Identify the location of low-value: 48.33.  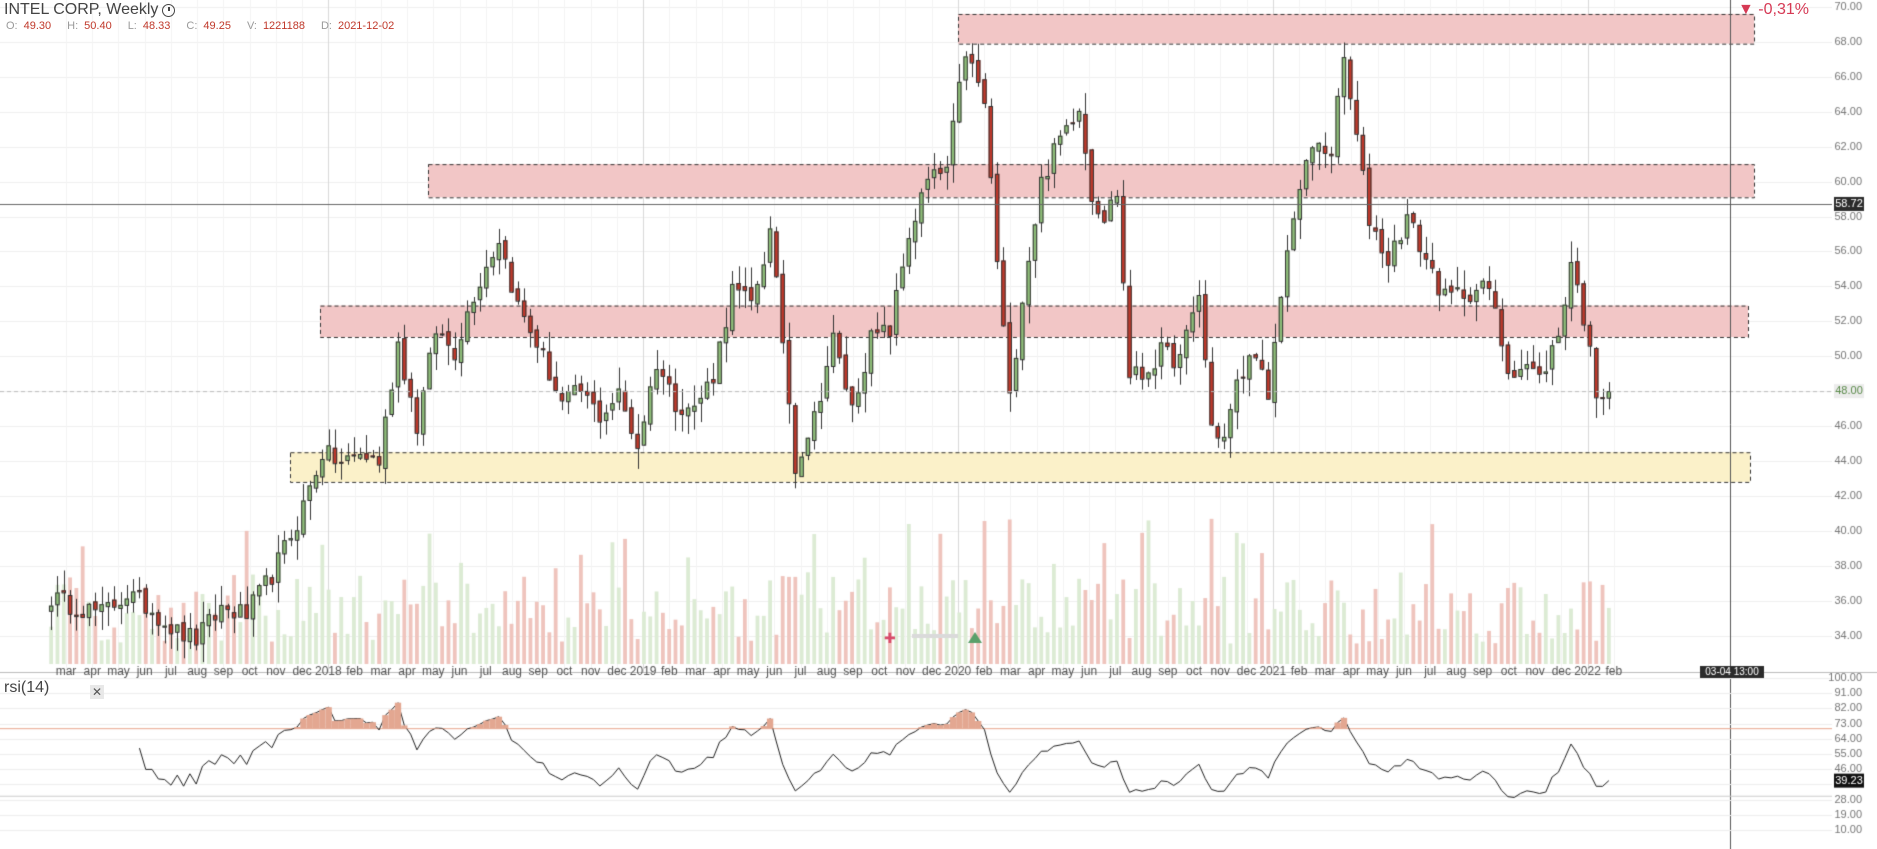
(156, 26).